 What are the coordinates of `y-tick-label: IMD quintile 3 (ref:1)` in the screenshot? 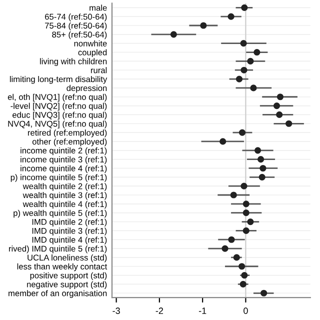 It's located at (69, 232).